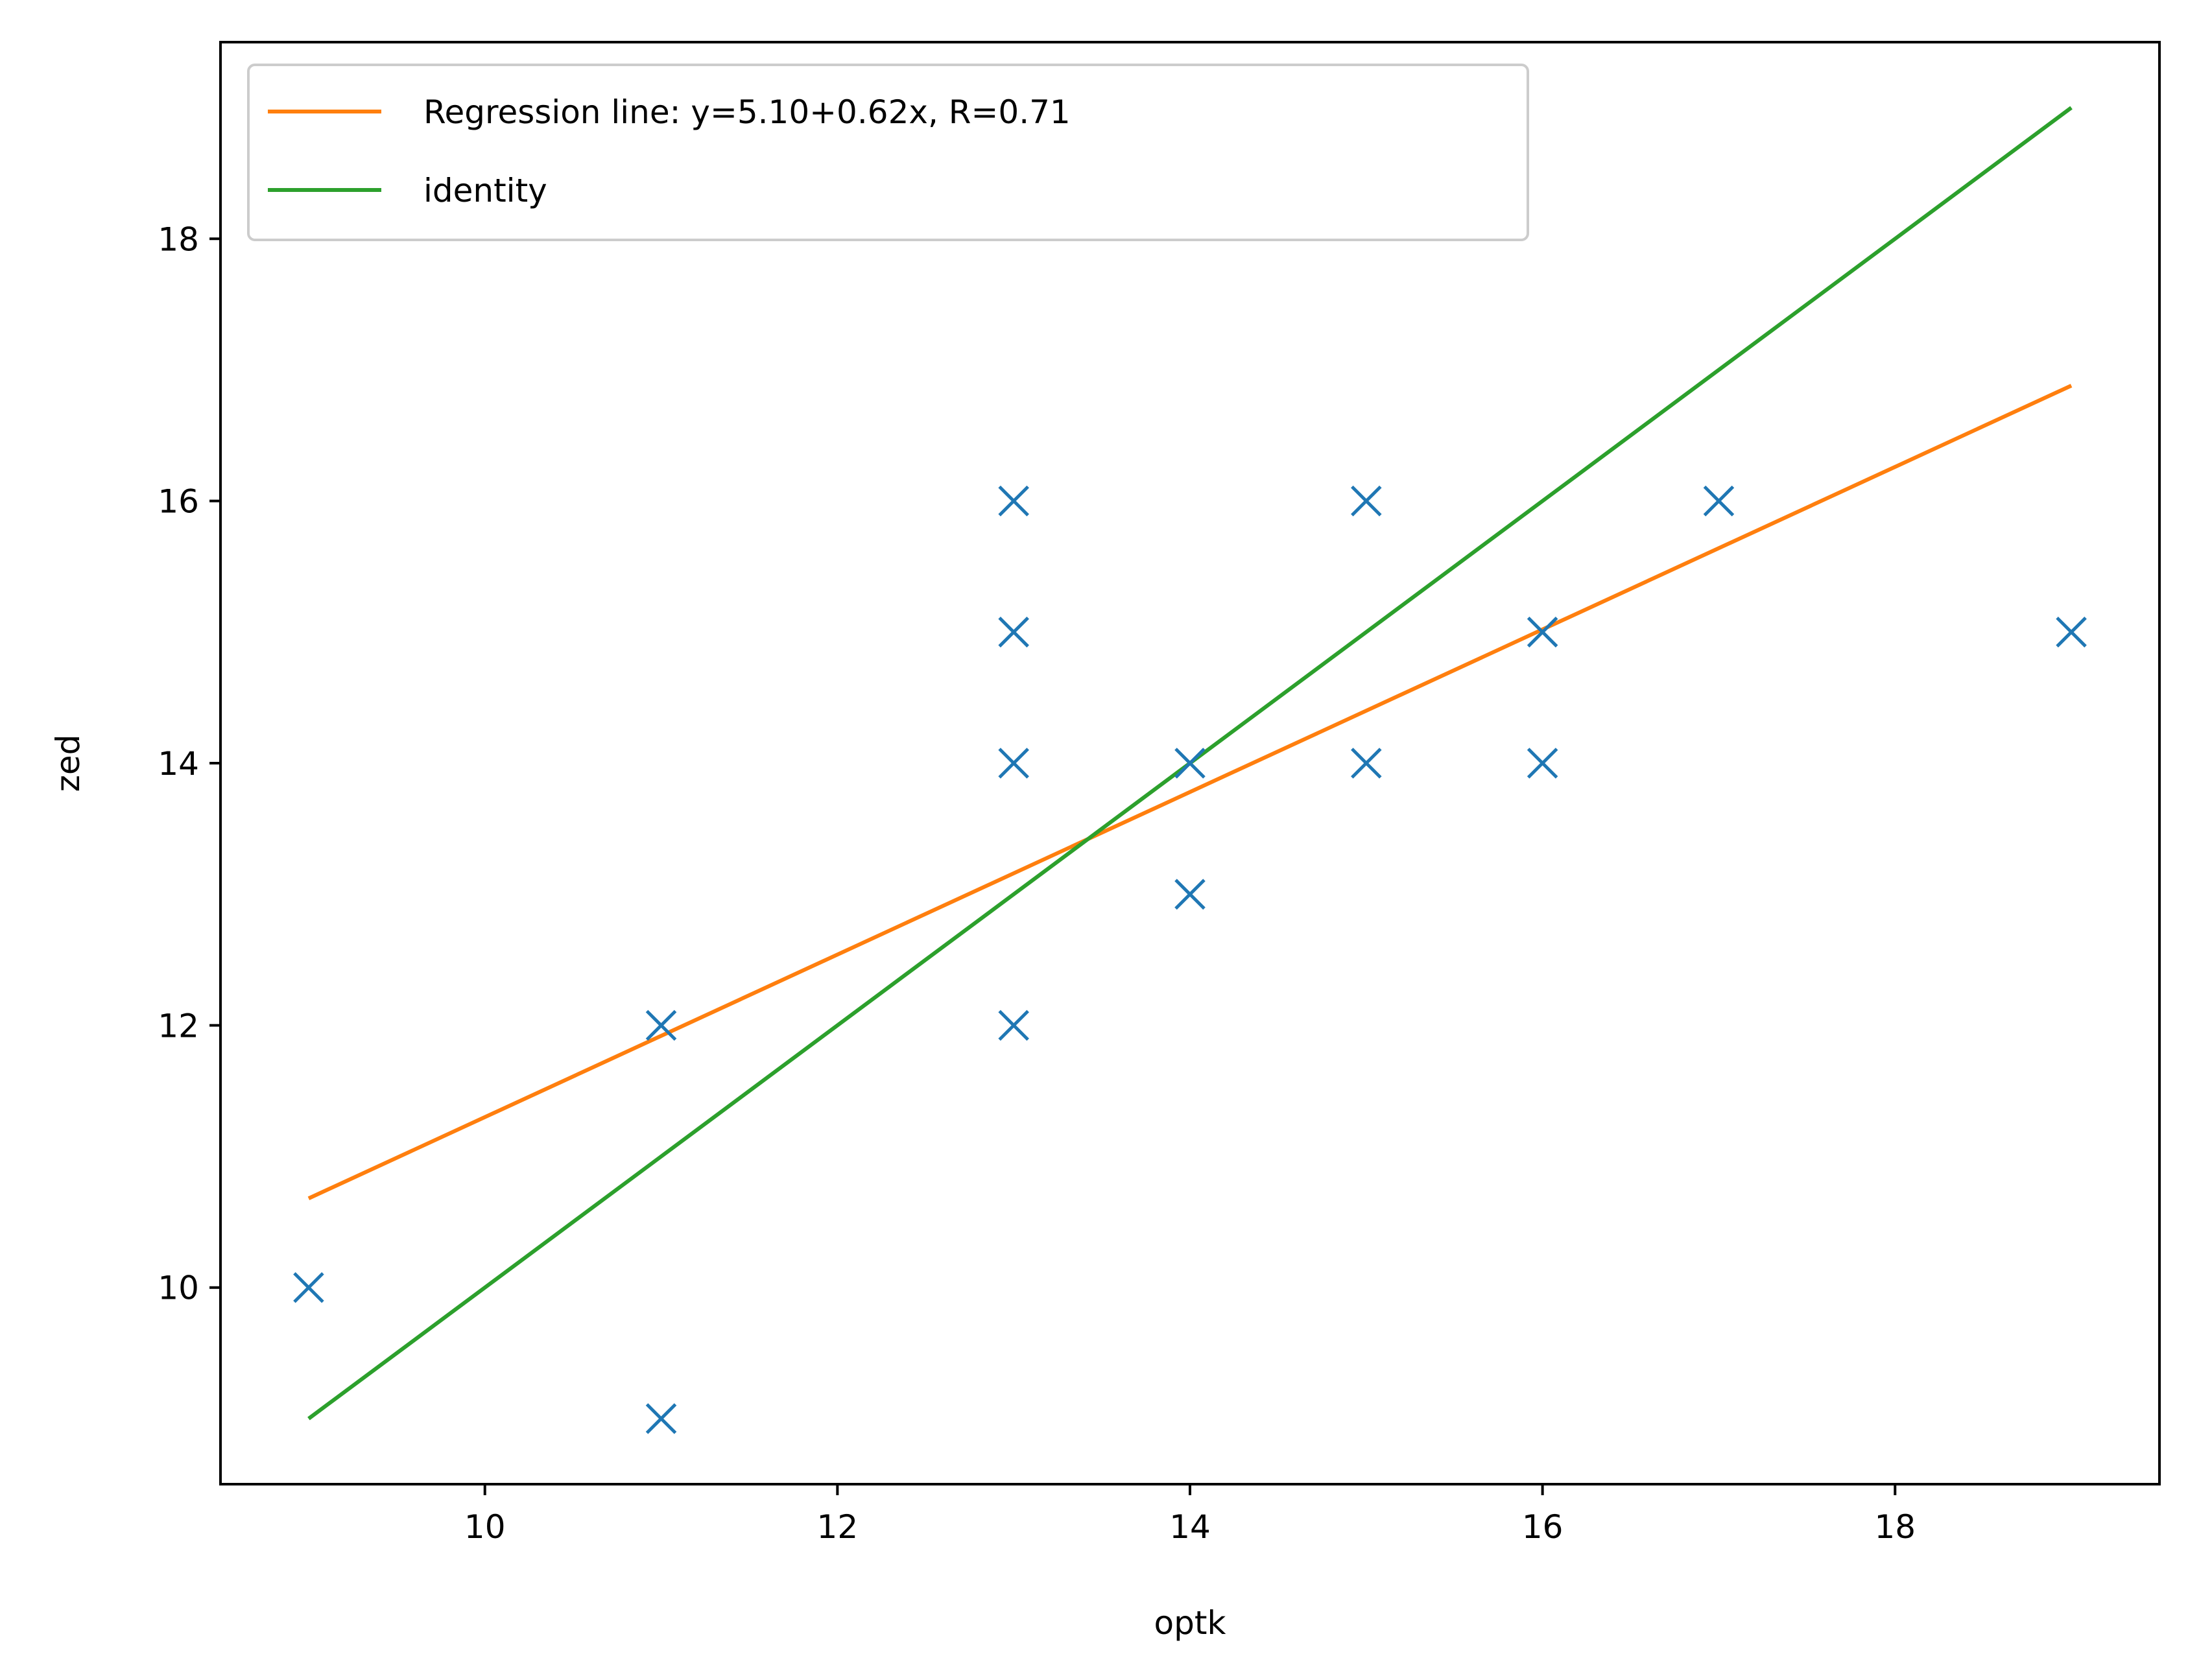 Image resolution: width=2188 pixels, height=1680 pixels. Describe the element at coordinates (68, 763) in the screenshot. I see `y-axis-label: zed` at that location.